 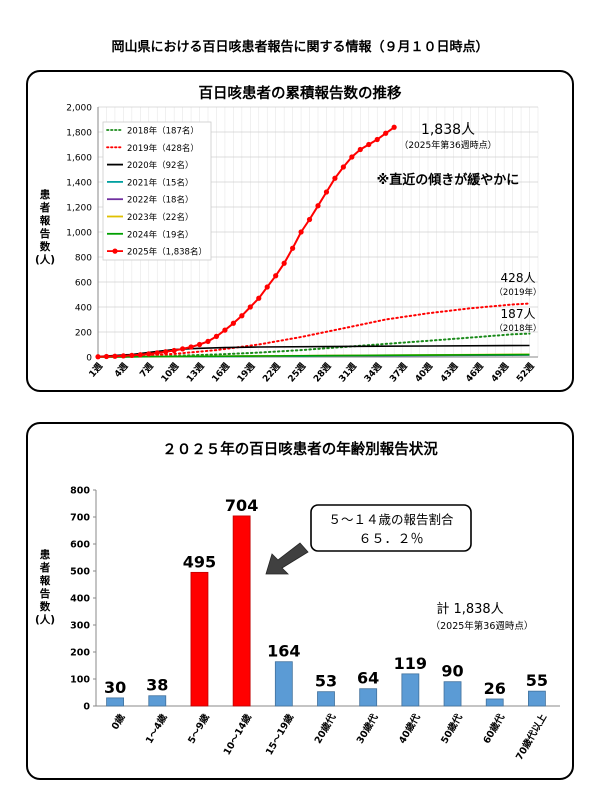 What do you see at coordinates (300, 94) in the screenshot?
I see `cumulative-chart-title: 百日咳患者の累積報告数の推移` at bounding box center [300, 94].